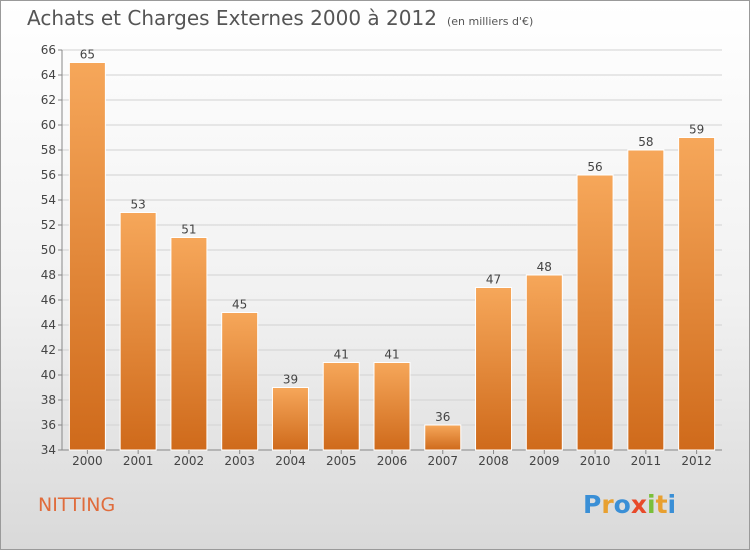 This screenshot has width=750, height=550. What do you see at coordinates (645, 142) in the screenshot?
I see `data-label-2011: 58` at bounding box center [645, 142].